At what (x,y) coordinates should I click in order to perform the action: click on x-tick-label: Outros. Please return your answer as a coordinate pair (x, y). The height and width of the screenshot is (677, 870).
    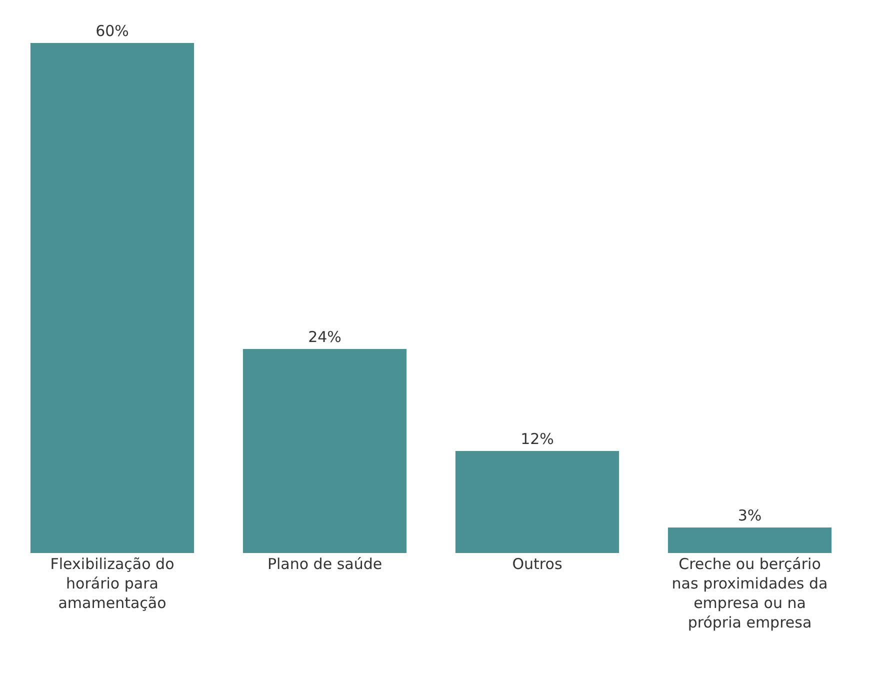
    Looking at the image, I should click on (537, 564).